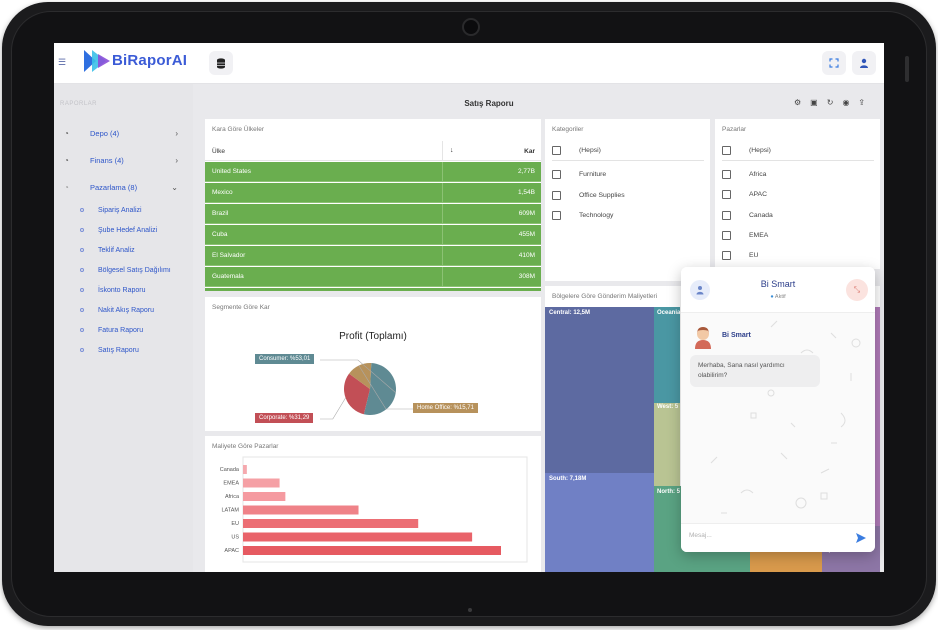 The height and width of the screenshot is (630, 938). I want to click on sidebar-item-iskonto-raporu: İskonto Raporu, so click(112, 290).